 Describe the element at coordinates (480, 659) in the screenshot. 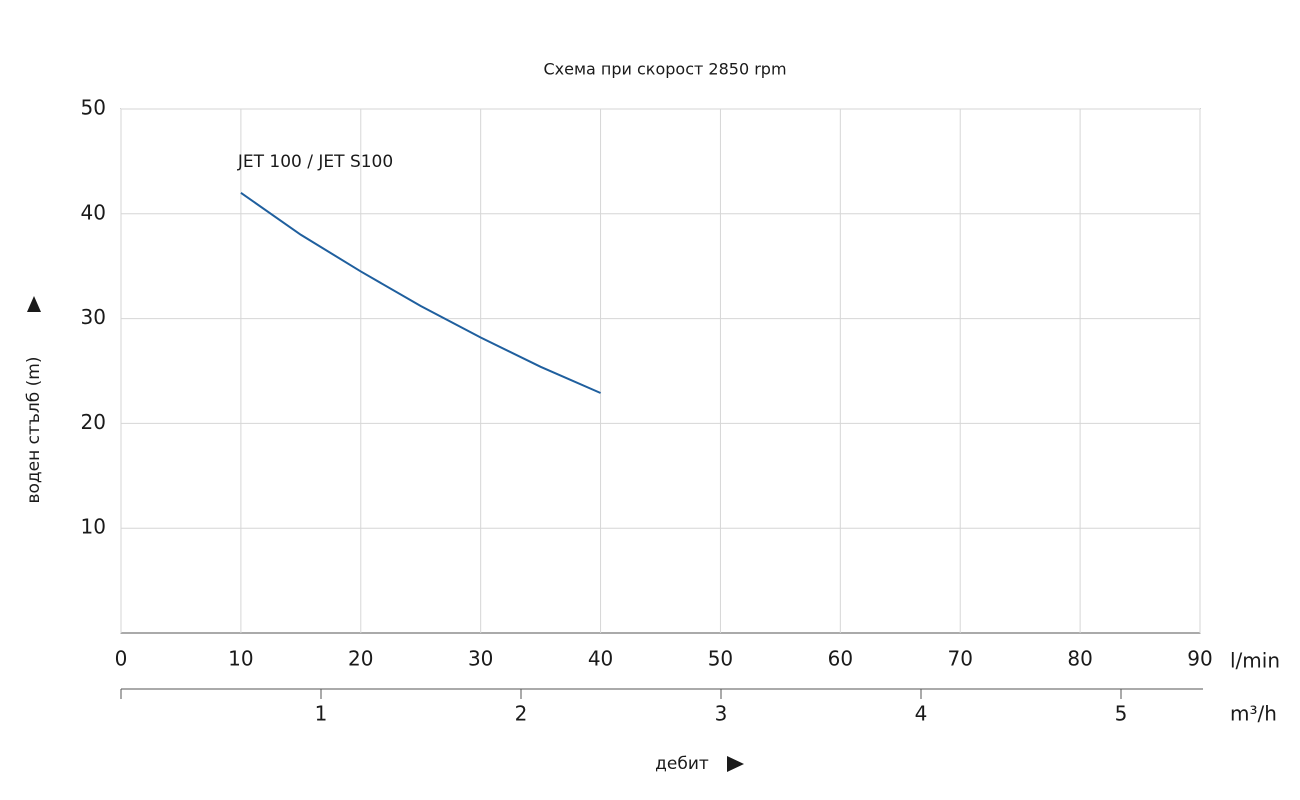

I see `x-tick-label: 30` at that location.